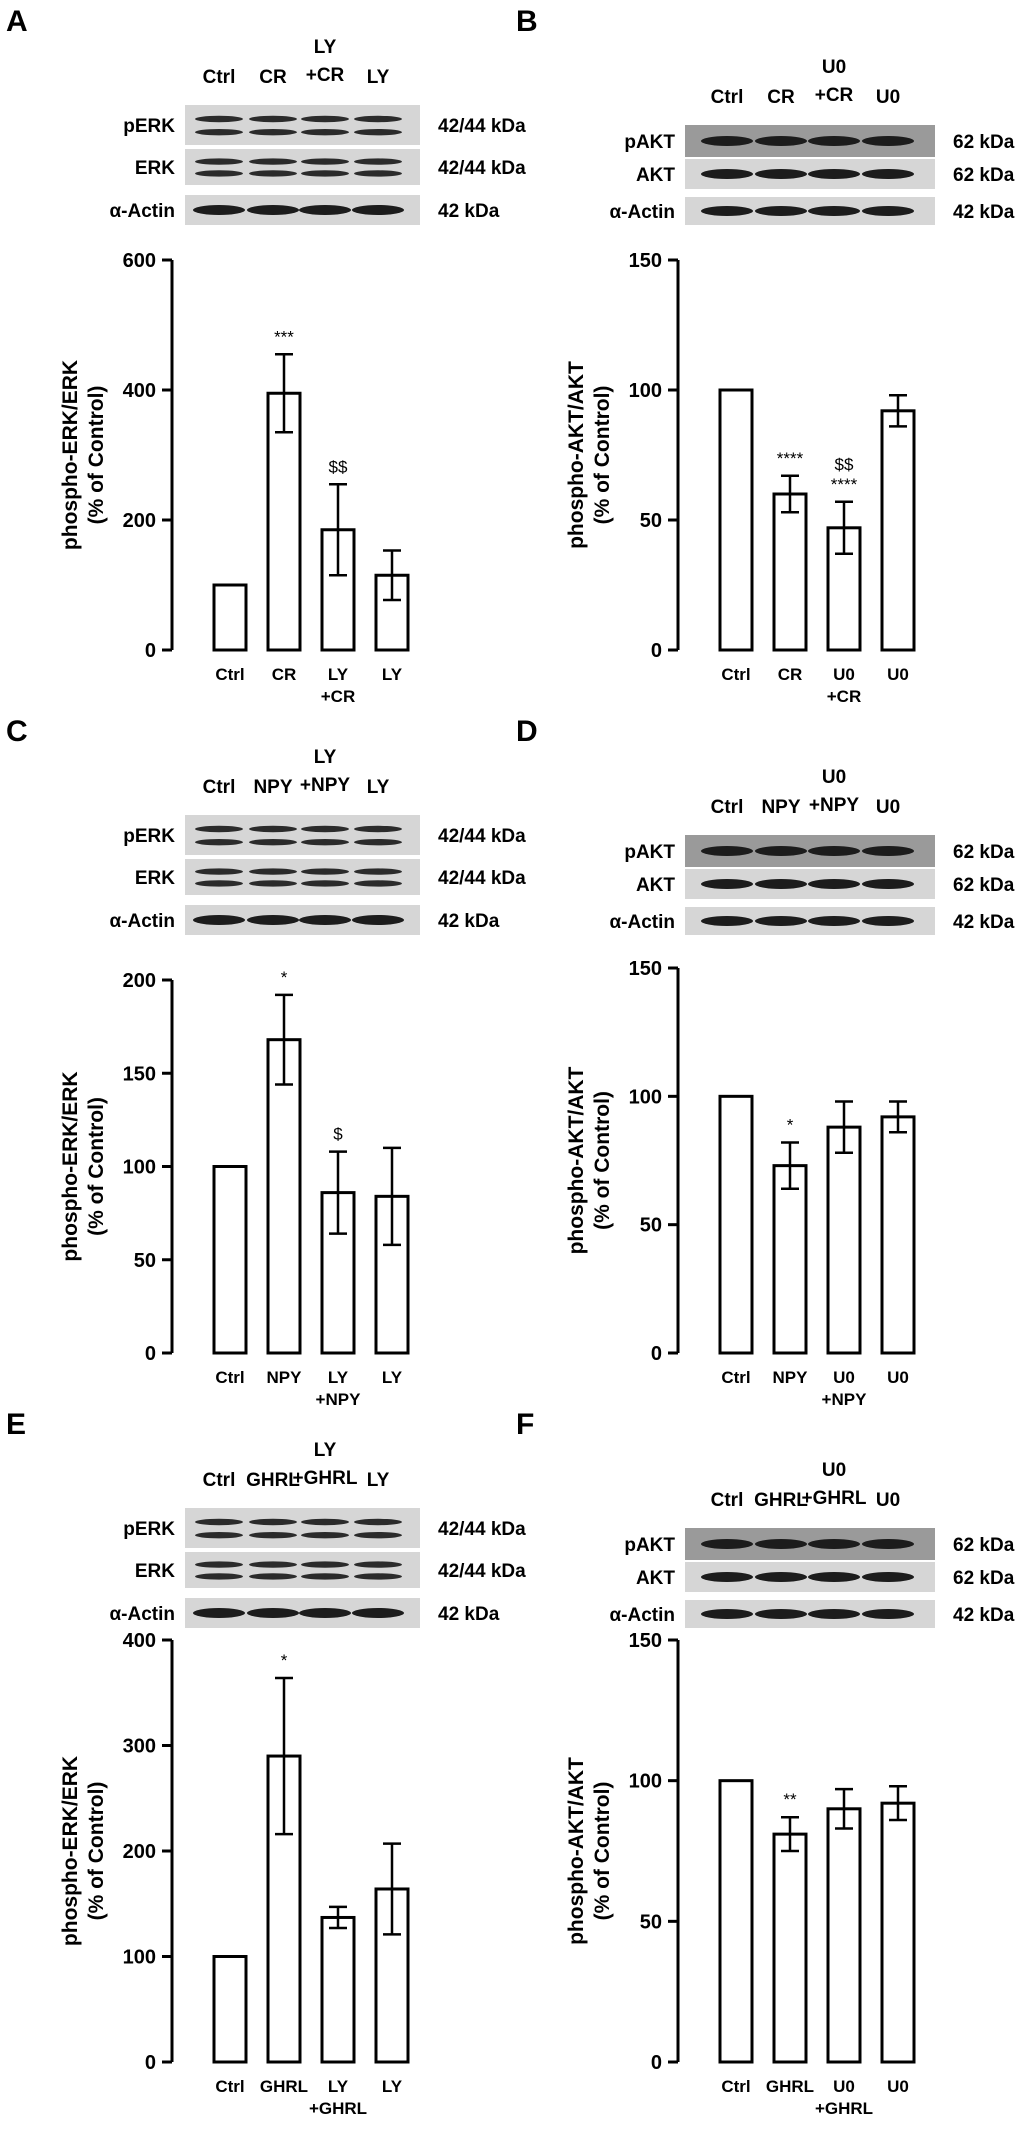  I want to click on y-axis-label: phospho-AKT/AKT, so click(576, 1160).